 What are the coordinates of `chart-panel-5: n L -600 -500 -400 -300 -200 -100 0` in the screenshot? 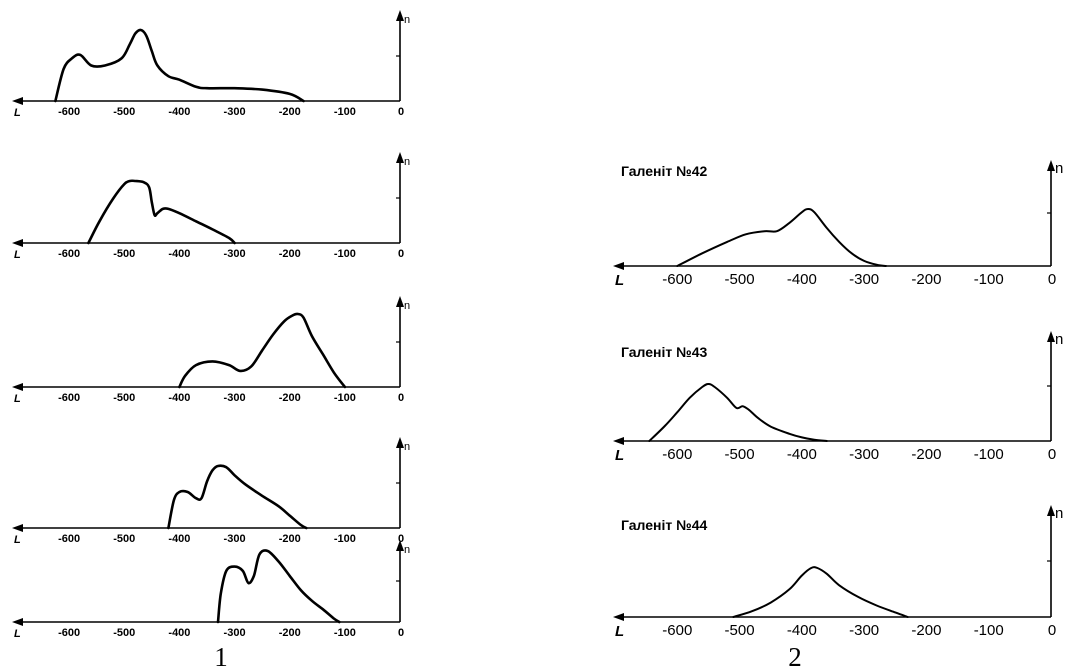 It's located at (211, 590).